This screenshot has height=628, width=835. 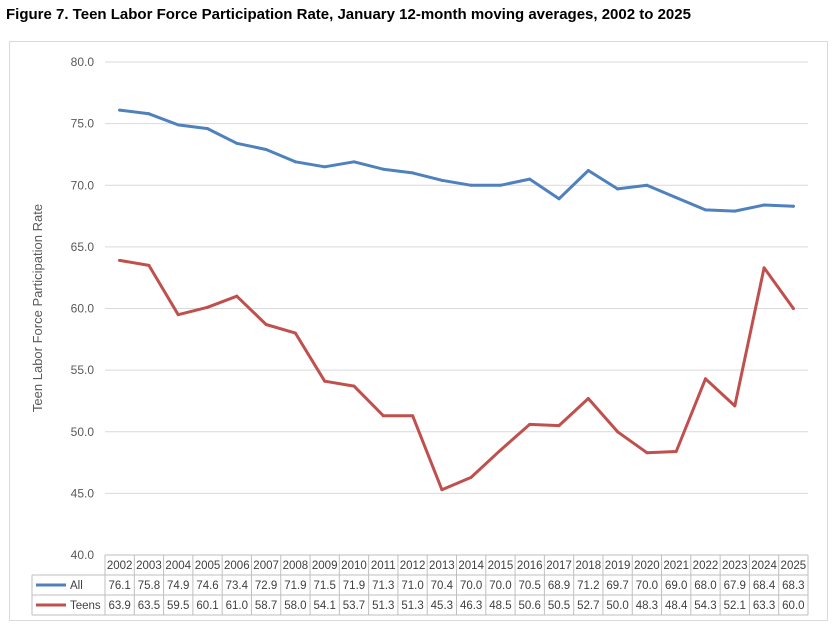 What do you see at coordinates (237, 606) in the screenshot?
I see `data-label: 61.0` at bounding box center [237, 606].